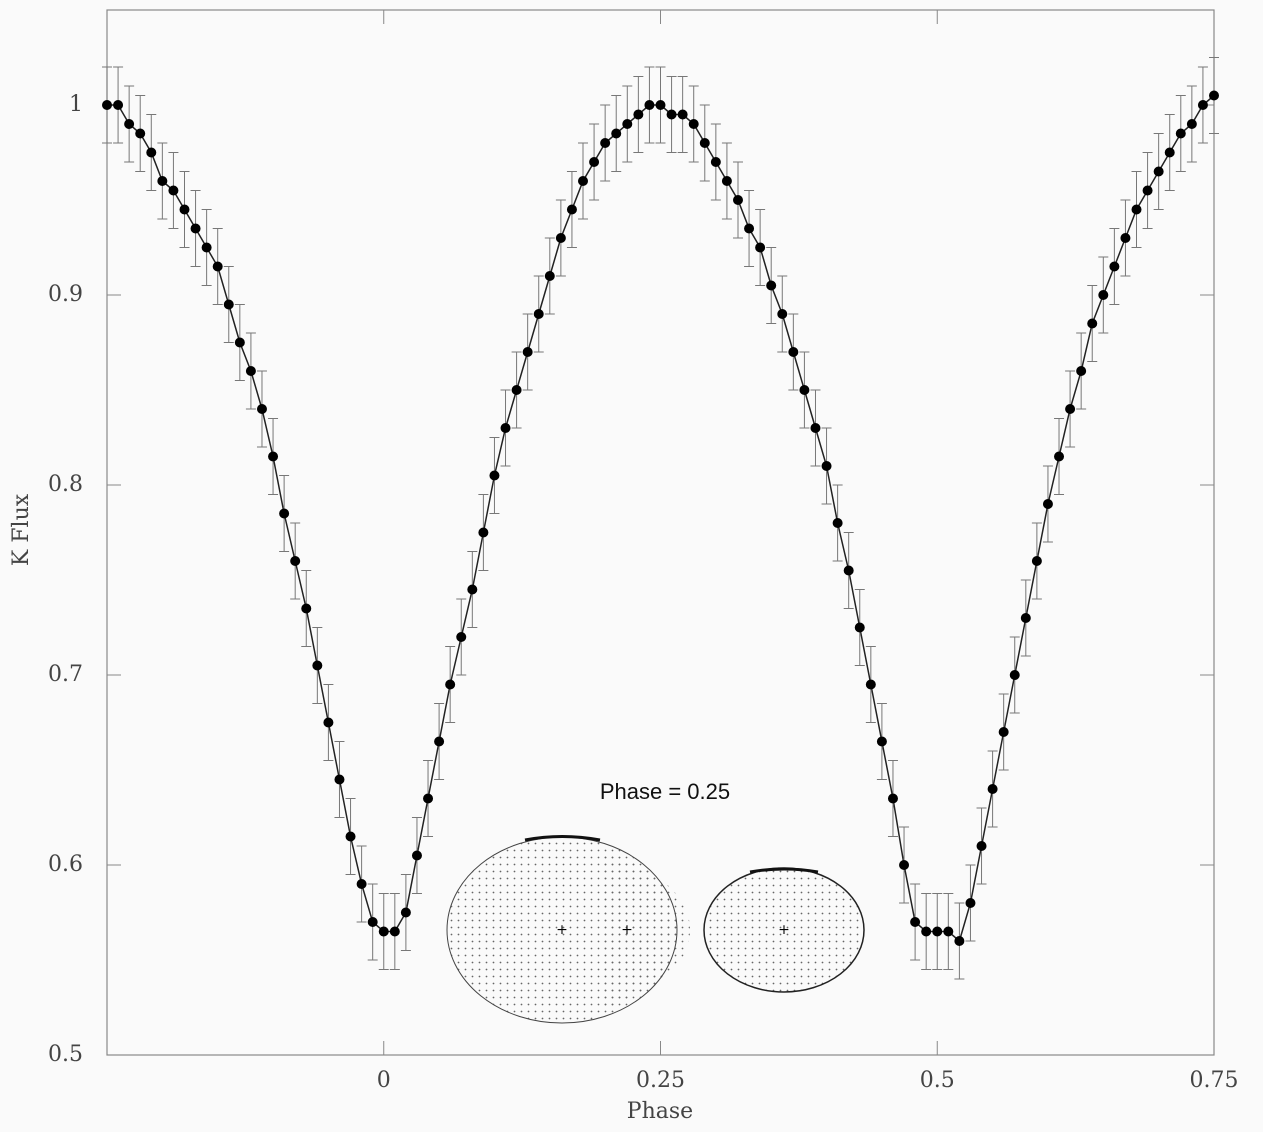  I want to click on y-tick-label: 0.6, so click(65, 864).